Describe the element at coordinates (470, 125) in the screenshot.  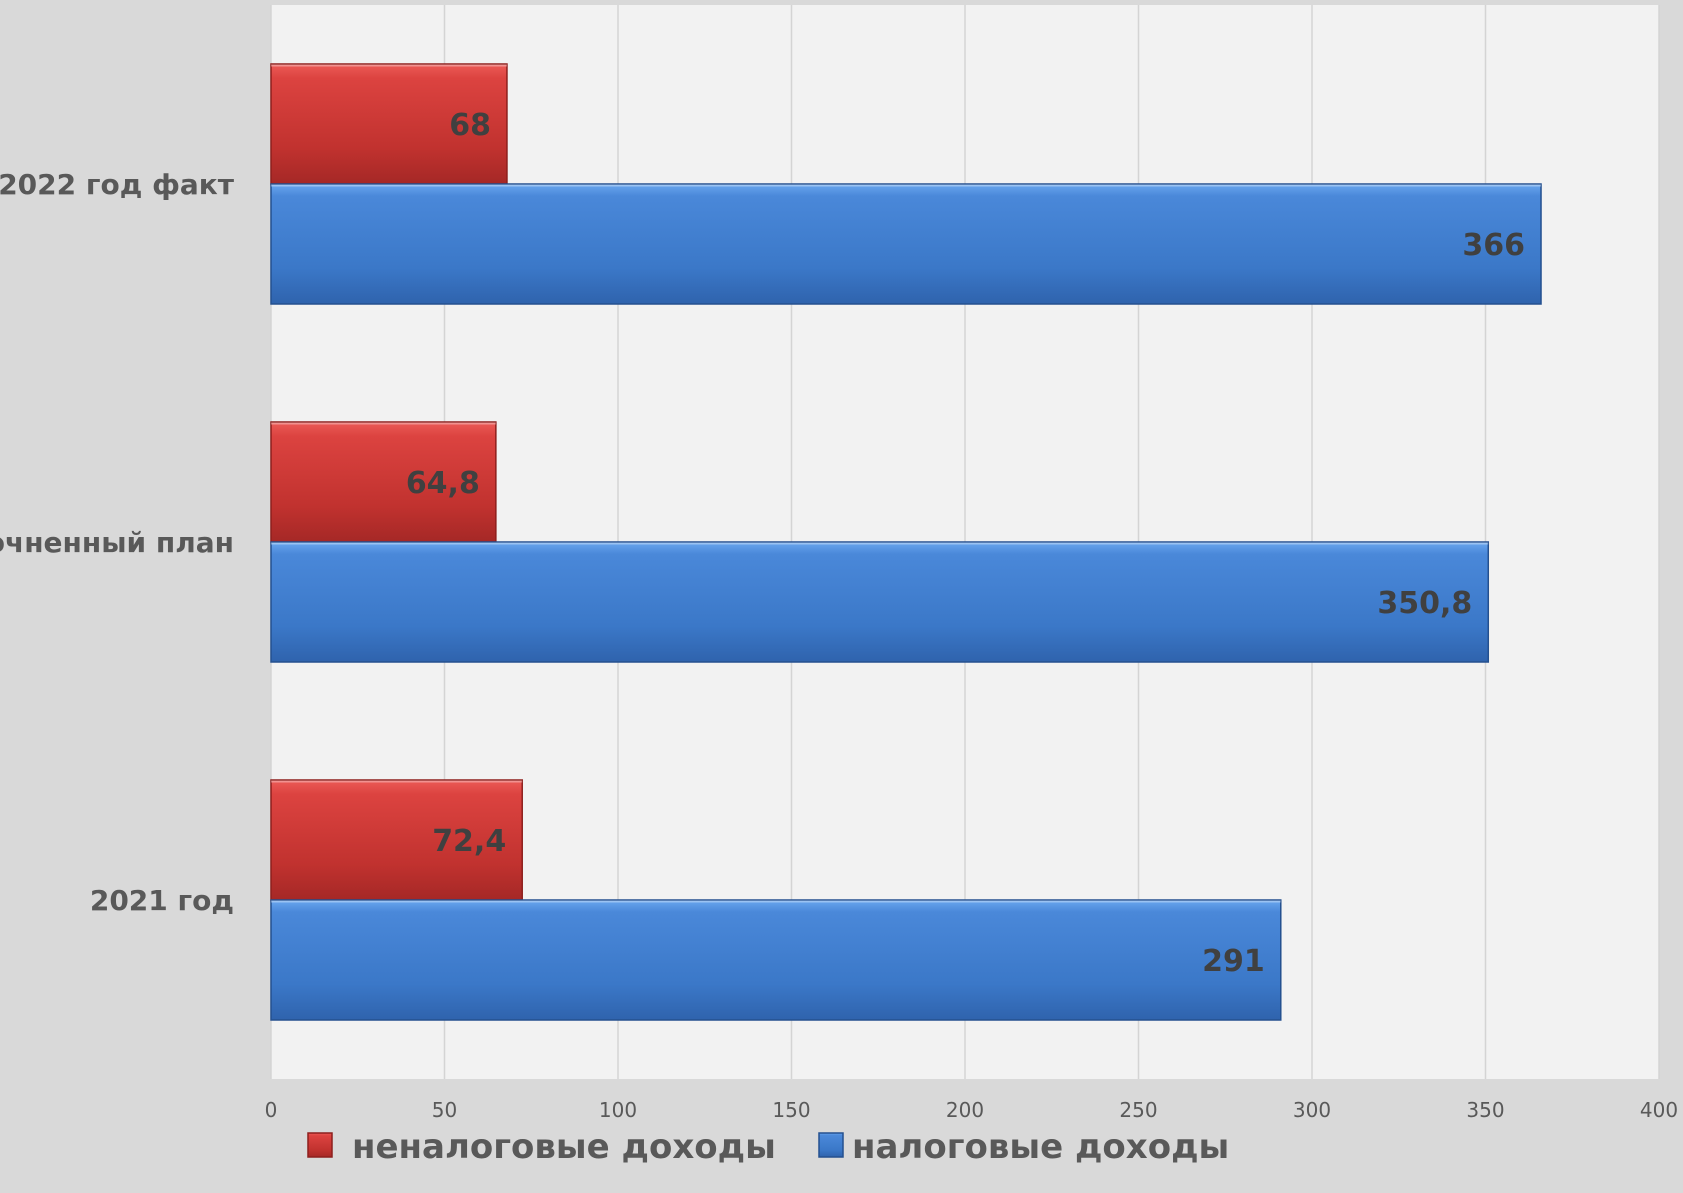
I see `data-label: 68` at that location.